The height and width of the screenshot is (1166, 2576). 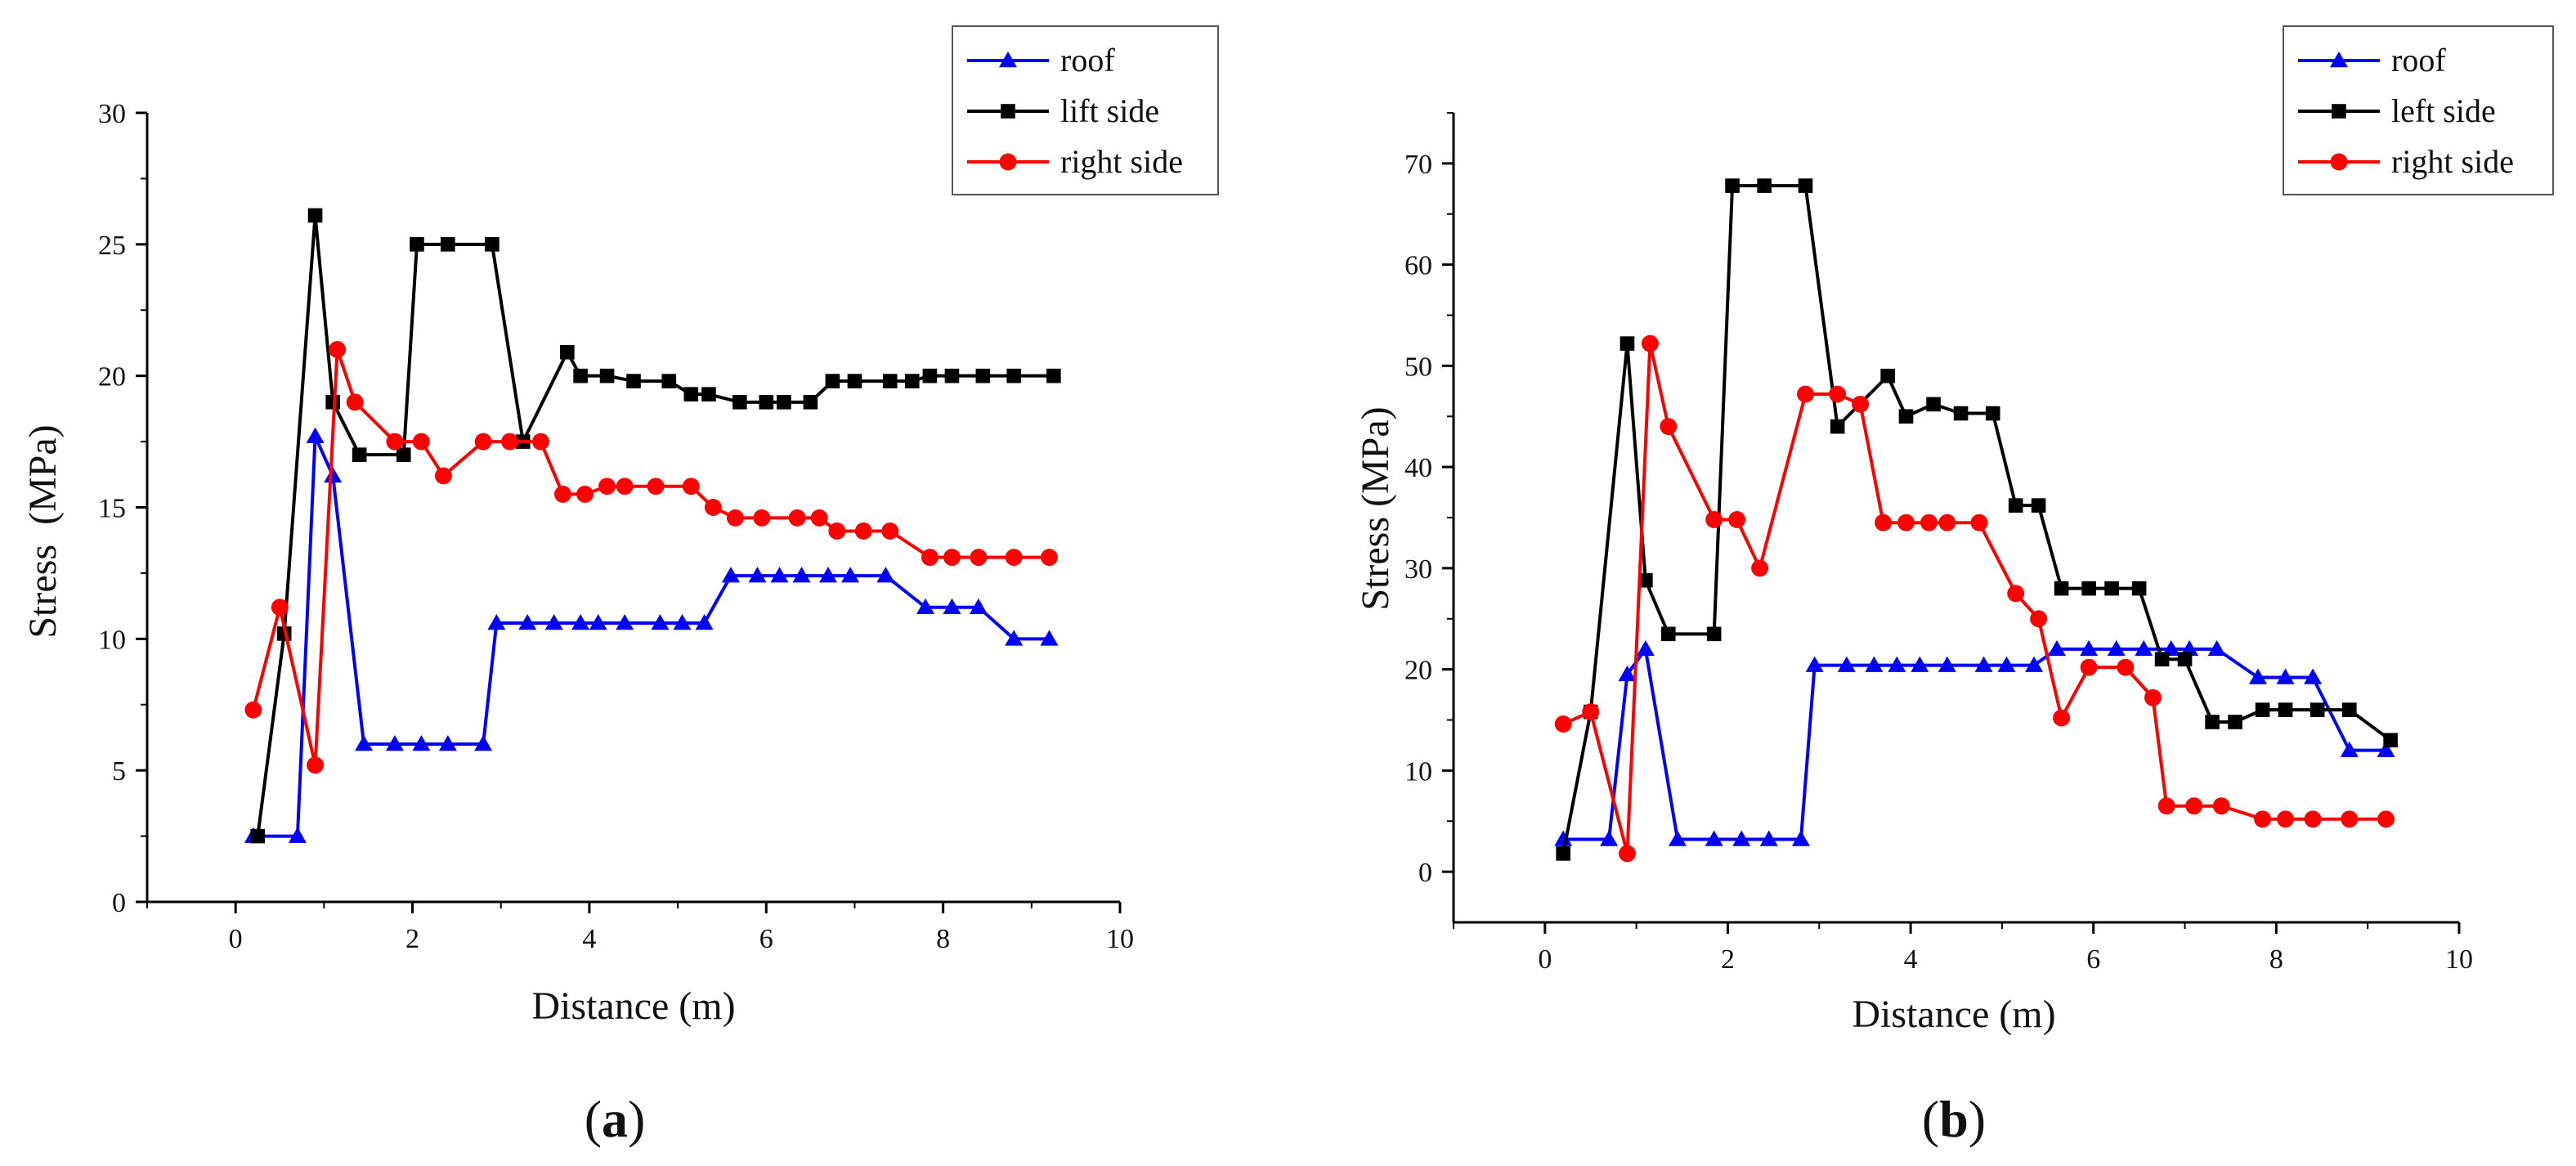 What do you see at coordinates (236, 939) in the screenshot?
I see `panel-a-x-tick-label: 0` at bounding box center [236, 939].